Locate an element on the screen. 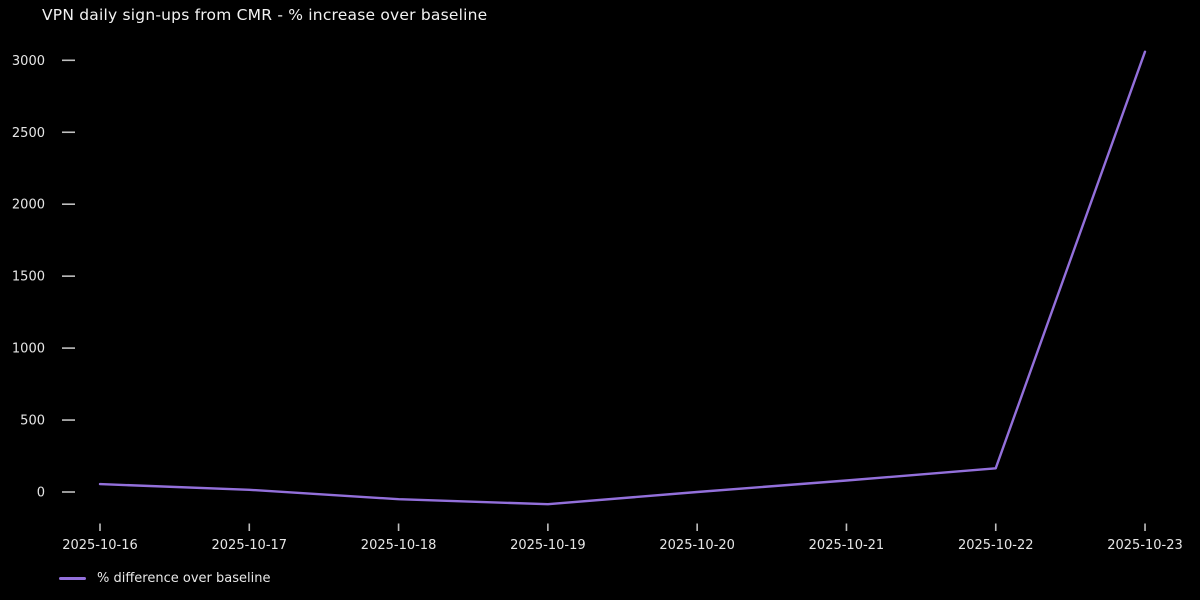  x-tick-label: 2025-10-20 is located at coordinates (697, 545).